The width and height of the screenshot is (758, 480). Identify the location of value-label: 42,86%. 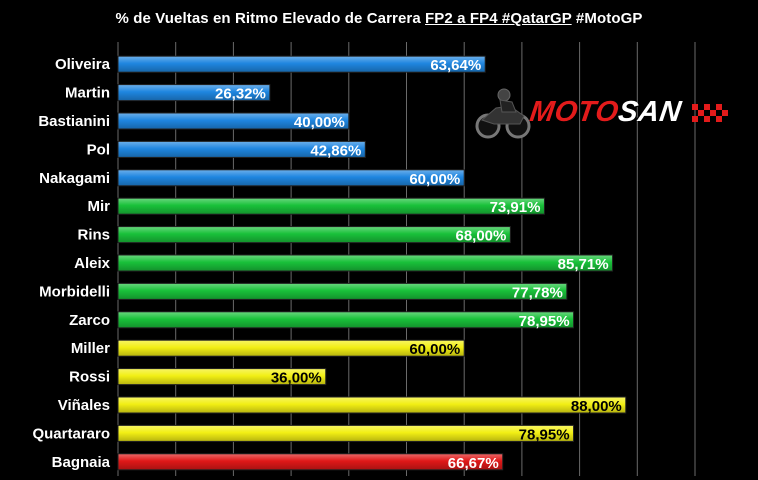
(335, 150).